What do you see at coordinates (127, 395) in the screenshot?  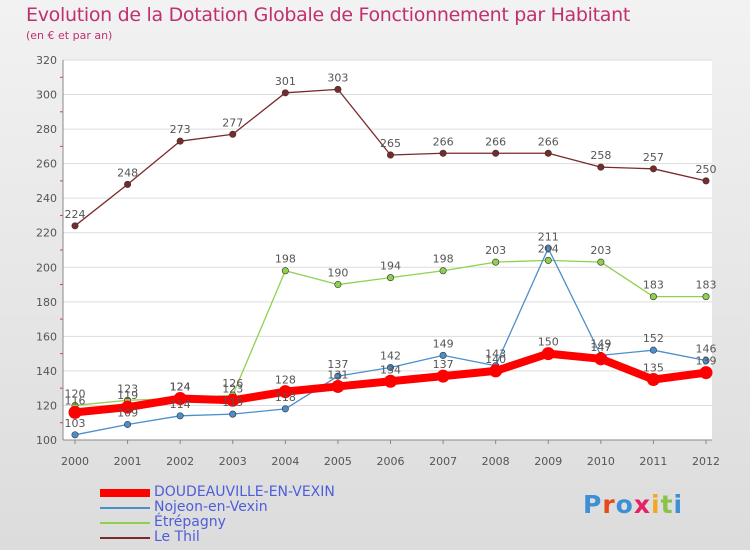 I see `data-label: 119` at bounding box center [127, 395].